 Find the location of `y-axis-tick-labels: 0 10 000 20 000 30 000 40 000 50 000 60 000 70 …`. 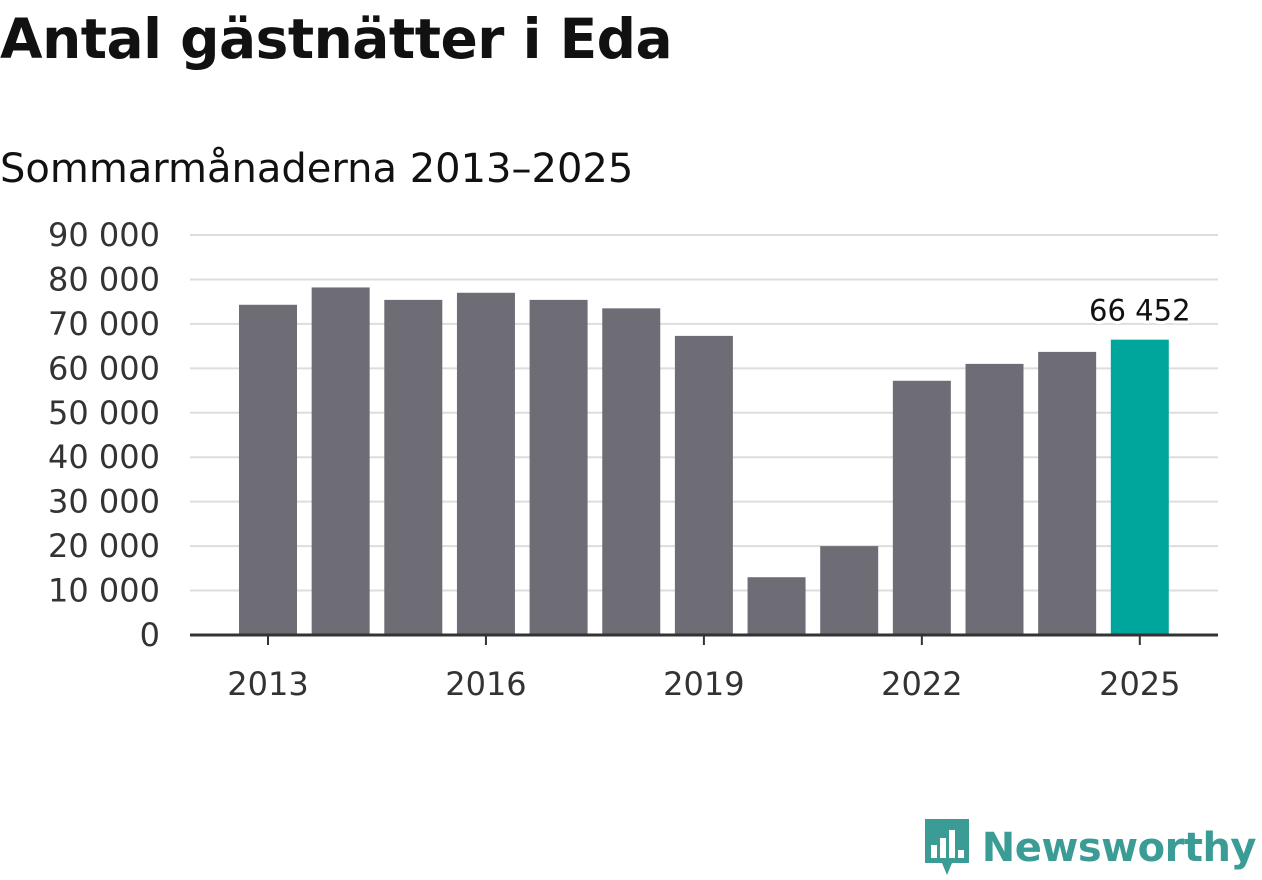

y-axis-tick-labels: 0 10 000 20 000 30 000 40 000 50 000 60 000 70 … is located at coordinates (104, 435).